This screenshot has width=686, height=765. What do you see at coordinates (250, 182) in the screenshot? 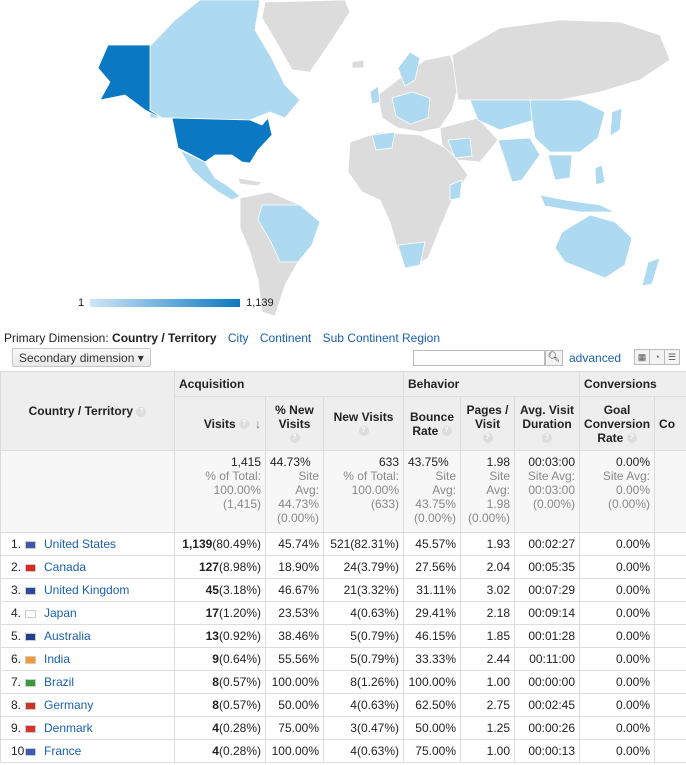
I see `region-caribbean` at bounding box center [250, 182].